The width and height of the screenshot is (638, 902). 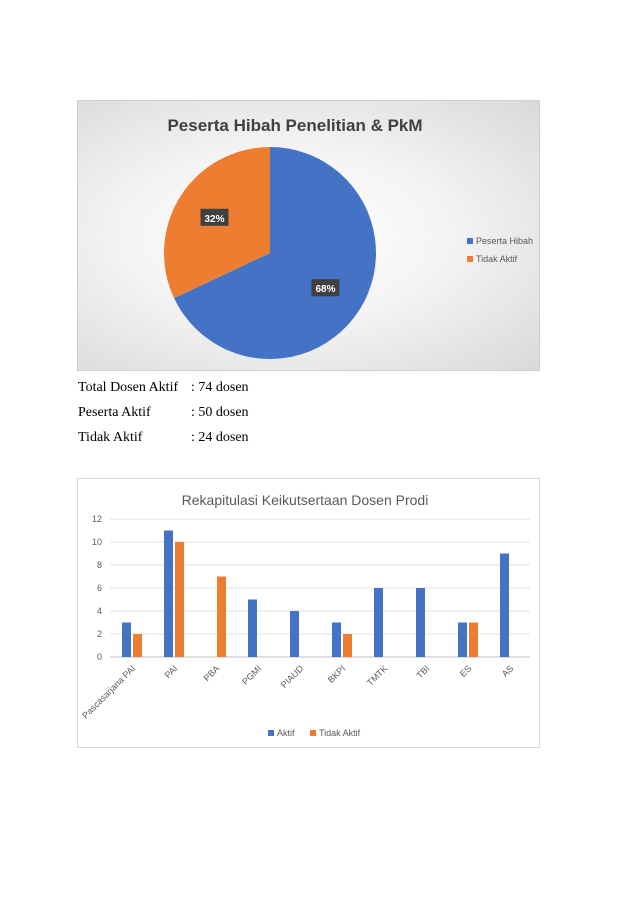 I want to click on x-tick-label: PIAUD, so click(x=292, y=676).